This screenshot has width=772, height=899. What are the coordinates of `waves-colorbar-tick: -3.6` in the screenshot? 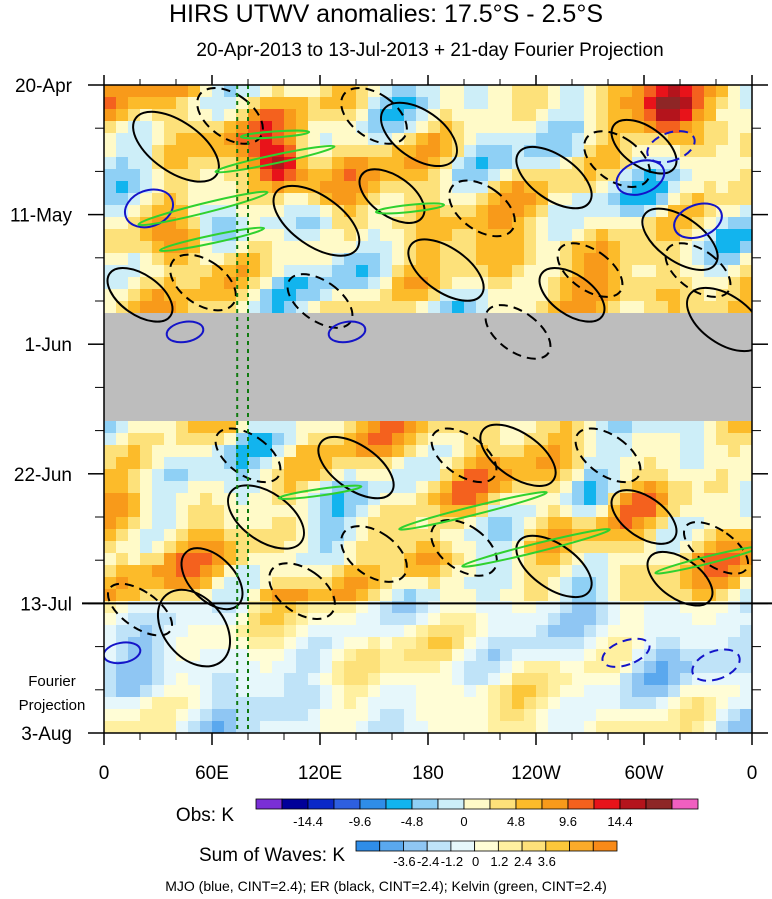 It's located at (404, 861).